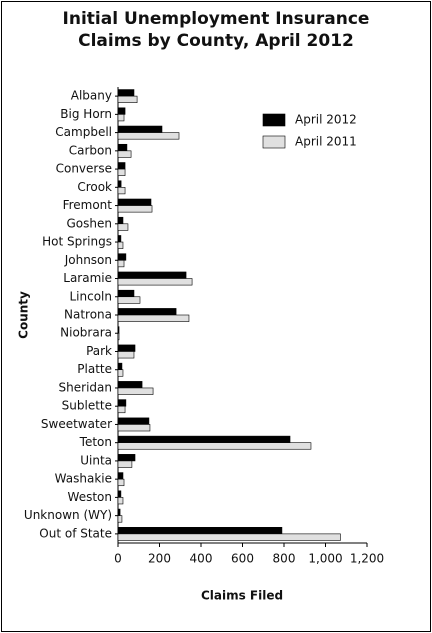  I want to click on y-tick-label: Teton, so click(95, 442).